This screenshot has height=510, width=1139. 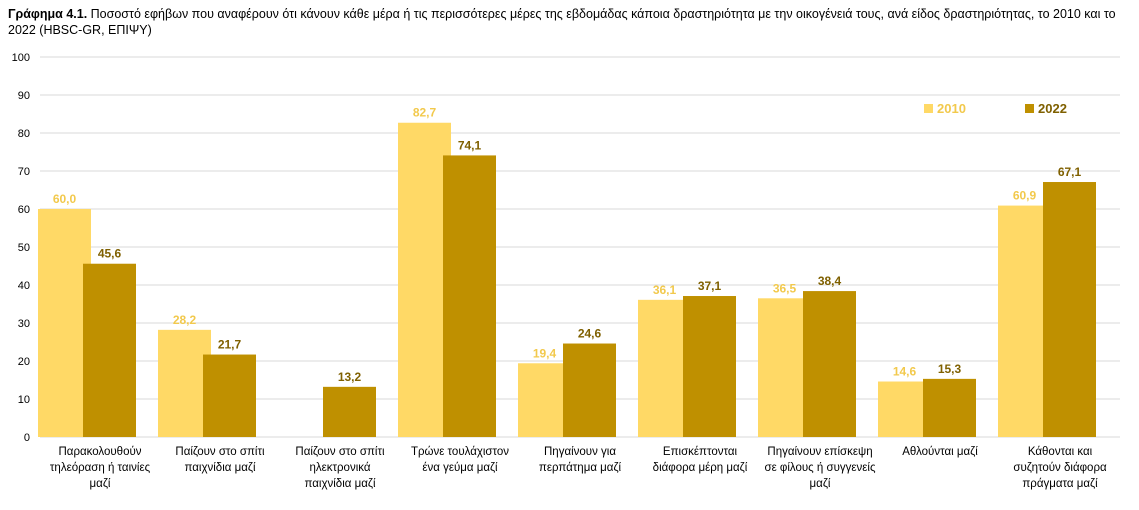 I want to click on legend-label-2022: 2022, so click(x=1052, y=108).